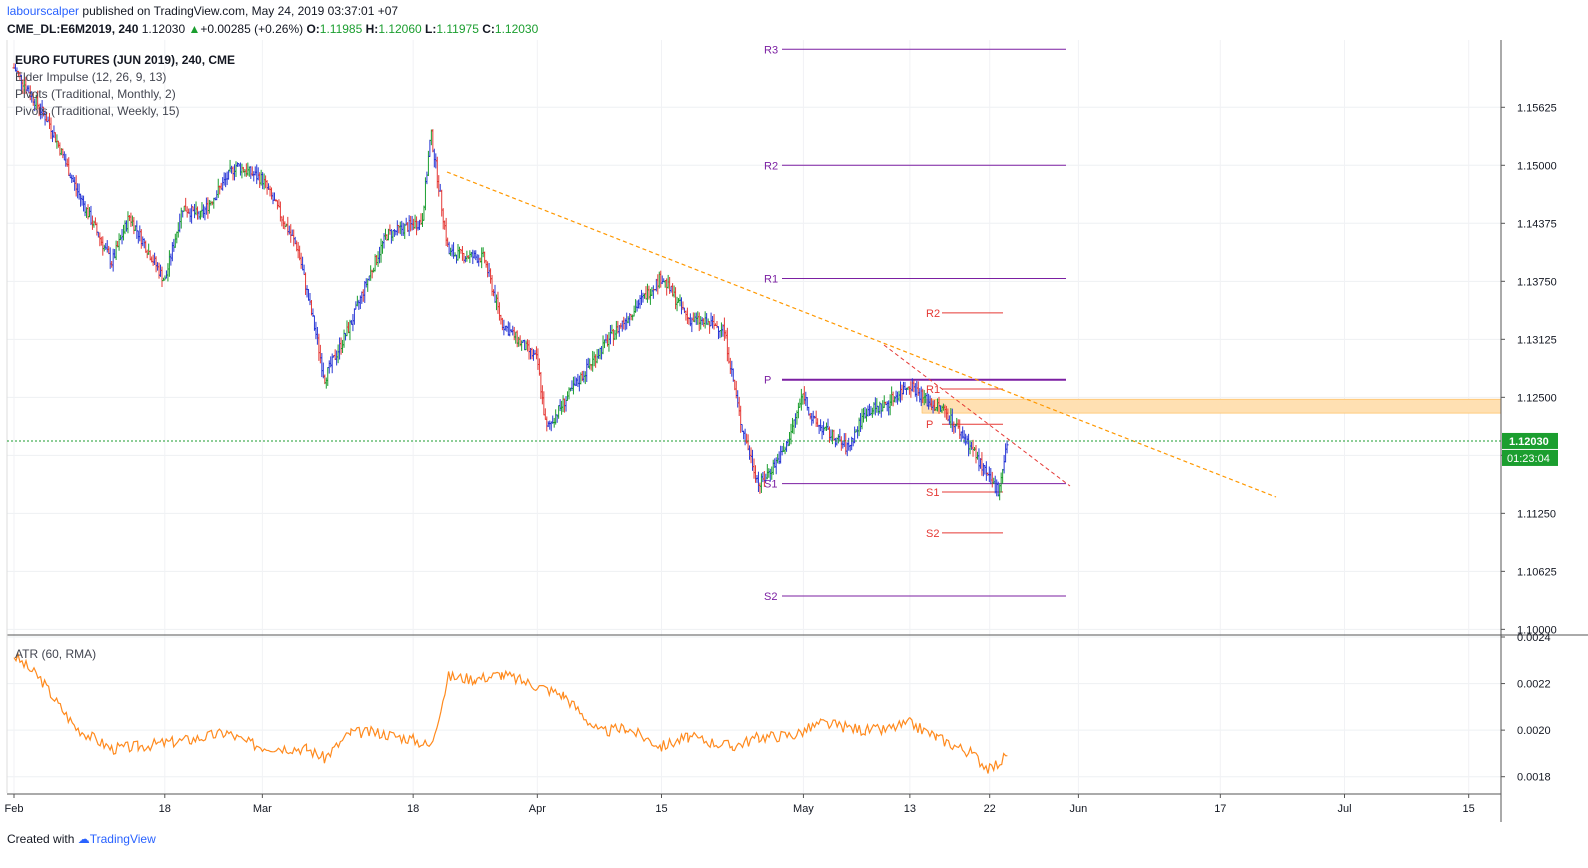  I want to click on monthly-pivot-label-s1: S1, so click(770, 485).